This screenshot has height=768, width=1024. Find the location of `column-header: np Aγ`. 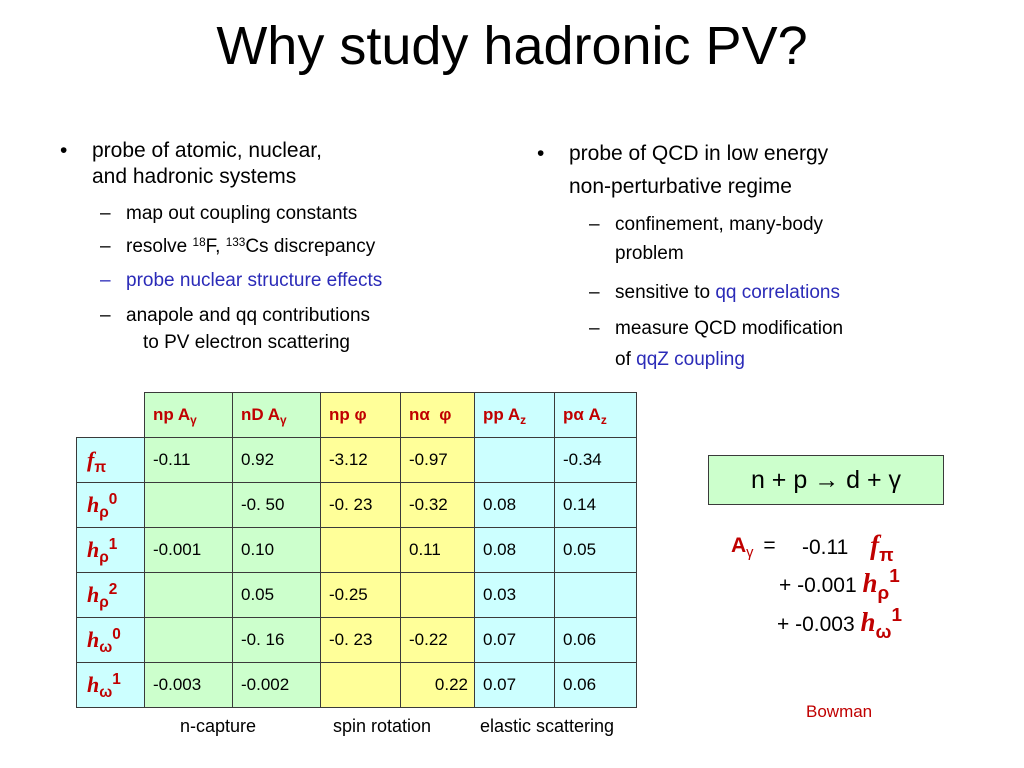

column-header: np Aγ is located at coordinates (188, 415).